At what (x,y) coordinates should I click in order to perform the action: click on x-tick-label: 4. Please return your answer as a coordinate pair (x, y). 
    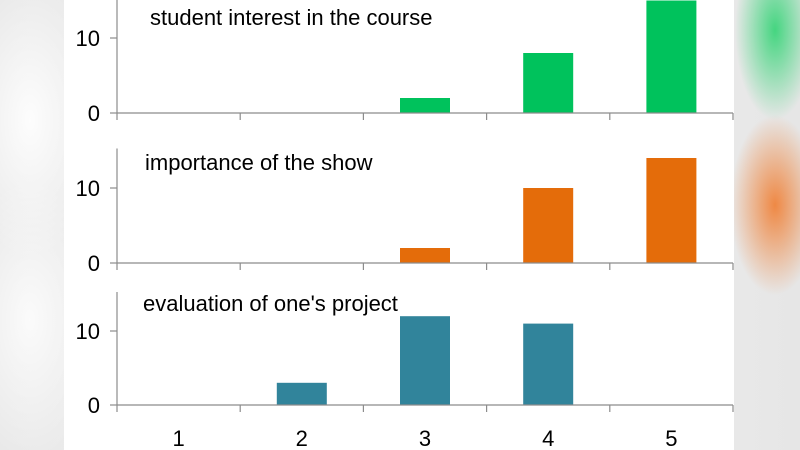
    Looking at the image, I should click on (548, 438).